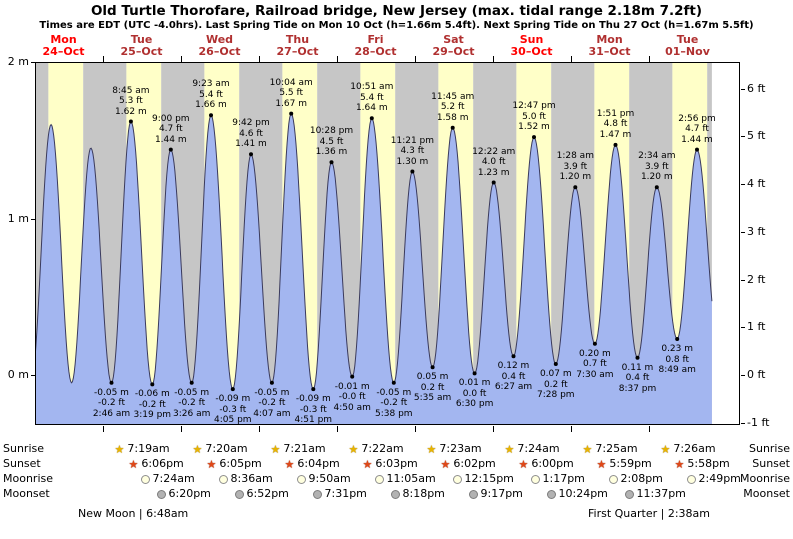 This screenshot has height=539, width=793. I want to click on sunset-time: ★ 6:04pm, so click(312, 464).